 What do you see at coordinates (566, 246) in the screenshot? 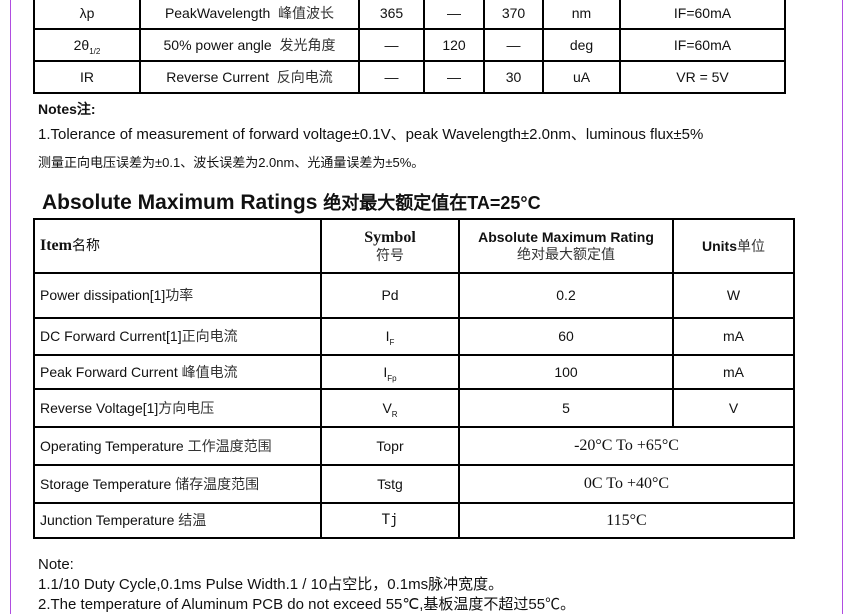
I see `header-rating: Absolute Maximum Rating 绝对最大额定值` at bounding box center [566, 246].